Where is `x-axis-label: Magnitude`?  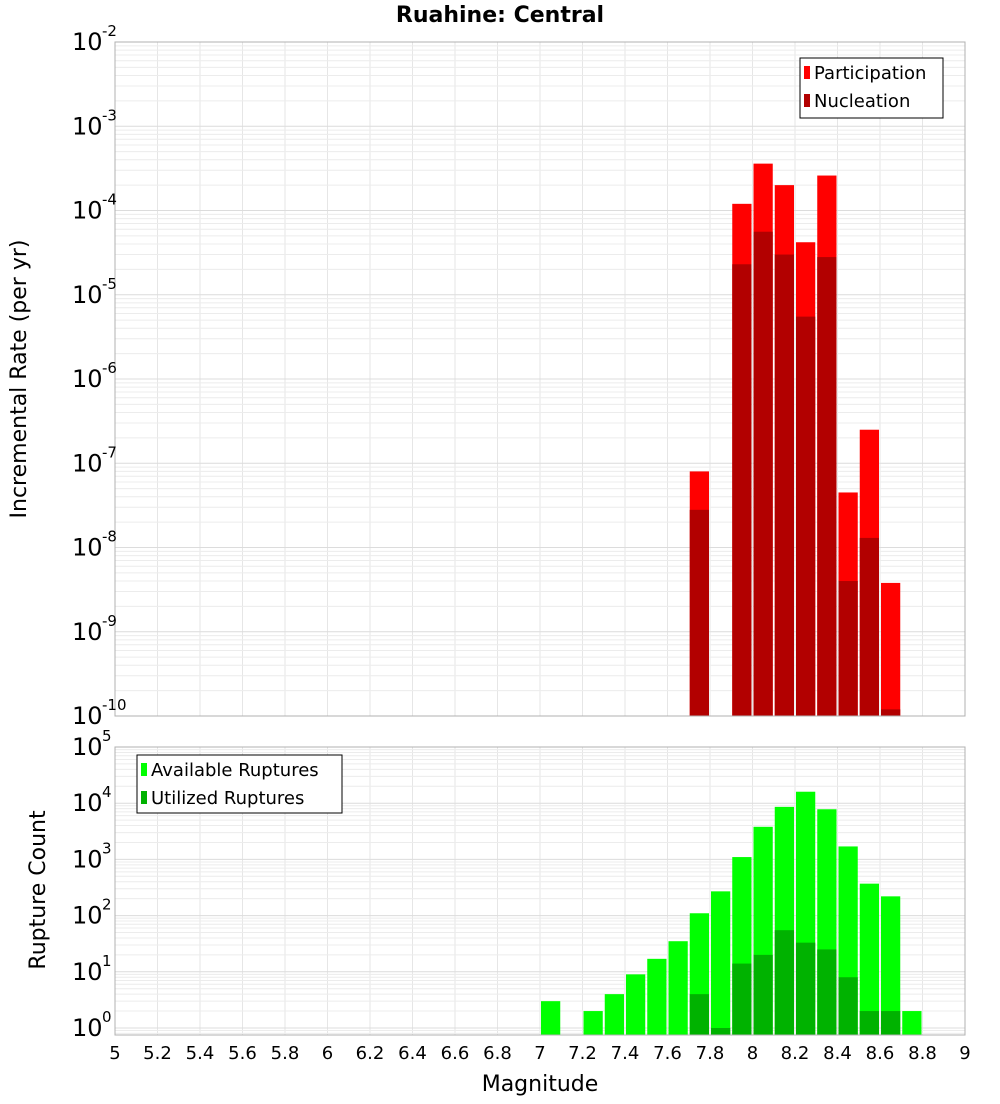
x-axis-label: Magnitude is located at coordinates (540, 1084).